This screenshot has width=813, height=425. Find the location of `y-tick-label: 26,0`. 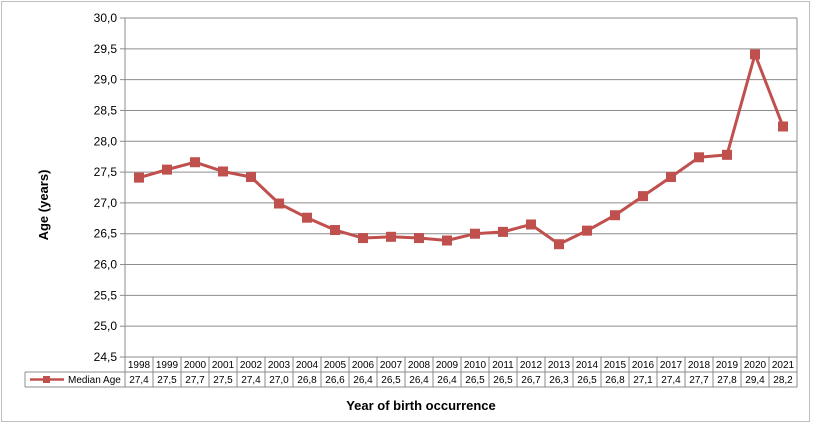

y-tick-label: 26,0 is located at coordinates (106, 265).